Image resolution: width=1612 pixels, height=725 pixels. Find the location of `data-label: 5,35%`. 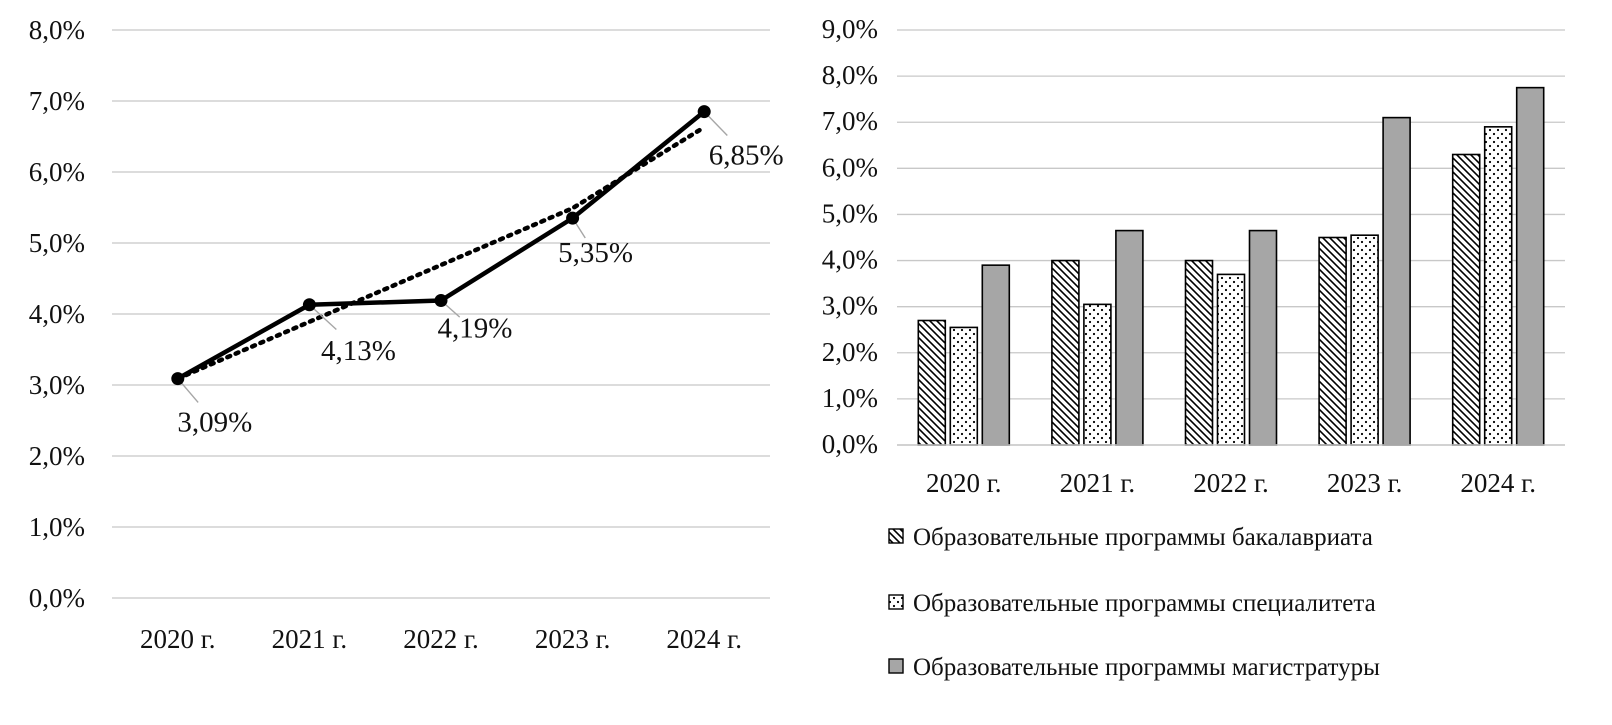

data-label: 5,35% is located at coordinates (595, 253).